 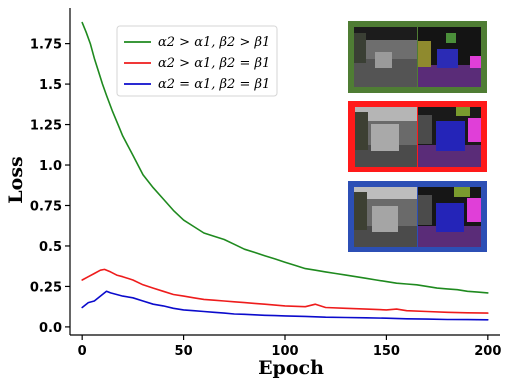 I want to click on y-tick-label: 0.75, so click(x=46, y=206).